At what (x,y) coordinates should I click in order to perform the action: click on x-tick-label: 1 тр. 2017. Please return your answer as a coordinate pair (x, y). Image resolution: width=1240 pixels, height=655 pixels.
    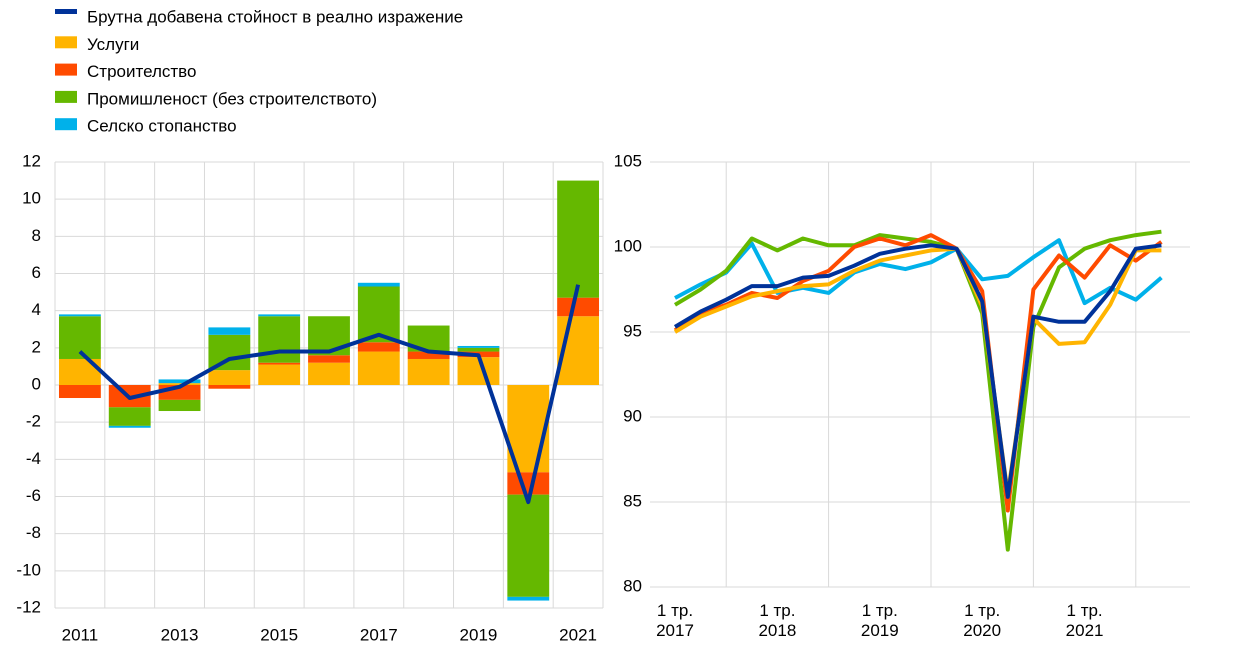
    Looking at the image, I should click on (675, 620).